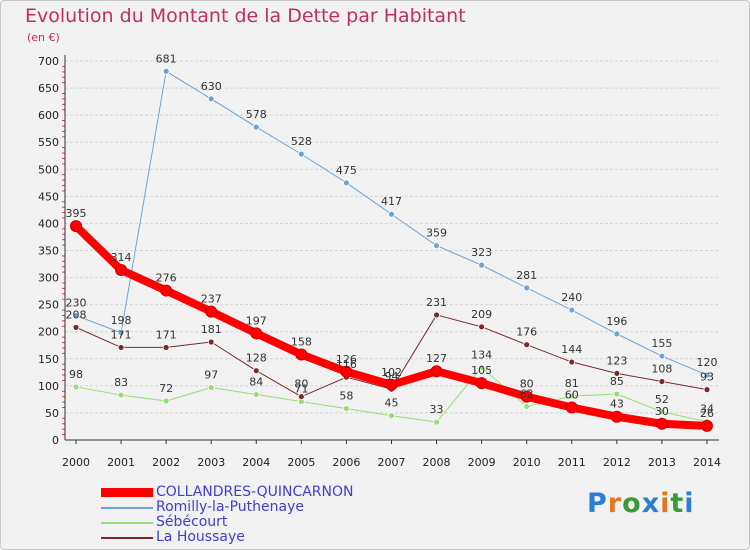 This screenshot has width=750, height=550. Describe the element at coordinates (301, 462) in the screenshot. I see `x-tick-label: 2005` at that location.